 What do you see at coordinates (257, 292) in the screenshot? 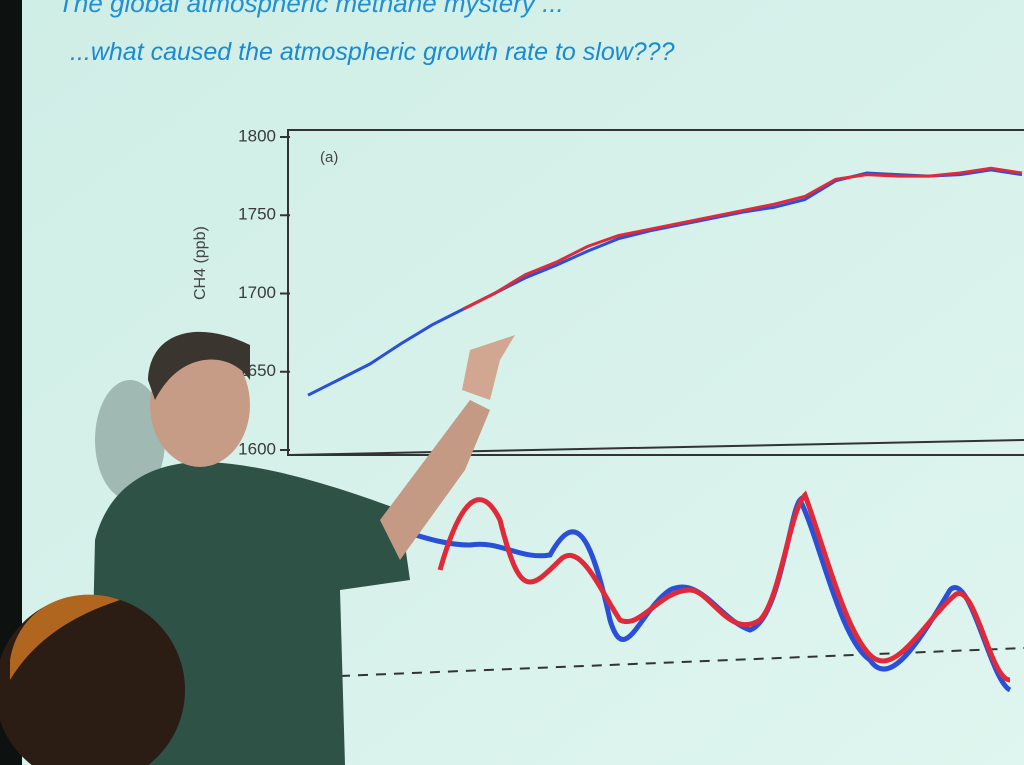
I see `y-tick-label: 1700` at bounding box center [257, 292].